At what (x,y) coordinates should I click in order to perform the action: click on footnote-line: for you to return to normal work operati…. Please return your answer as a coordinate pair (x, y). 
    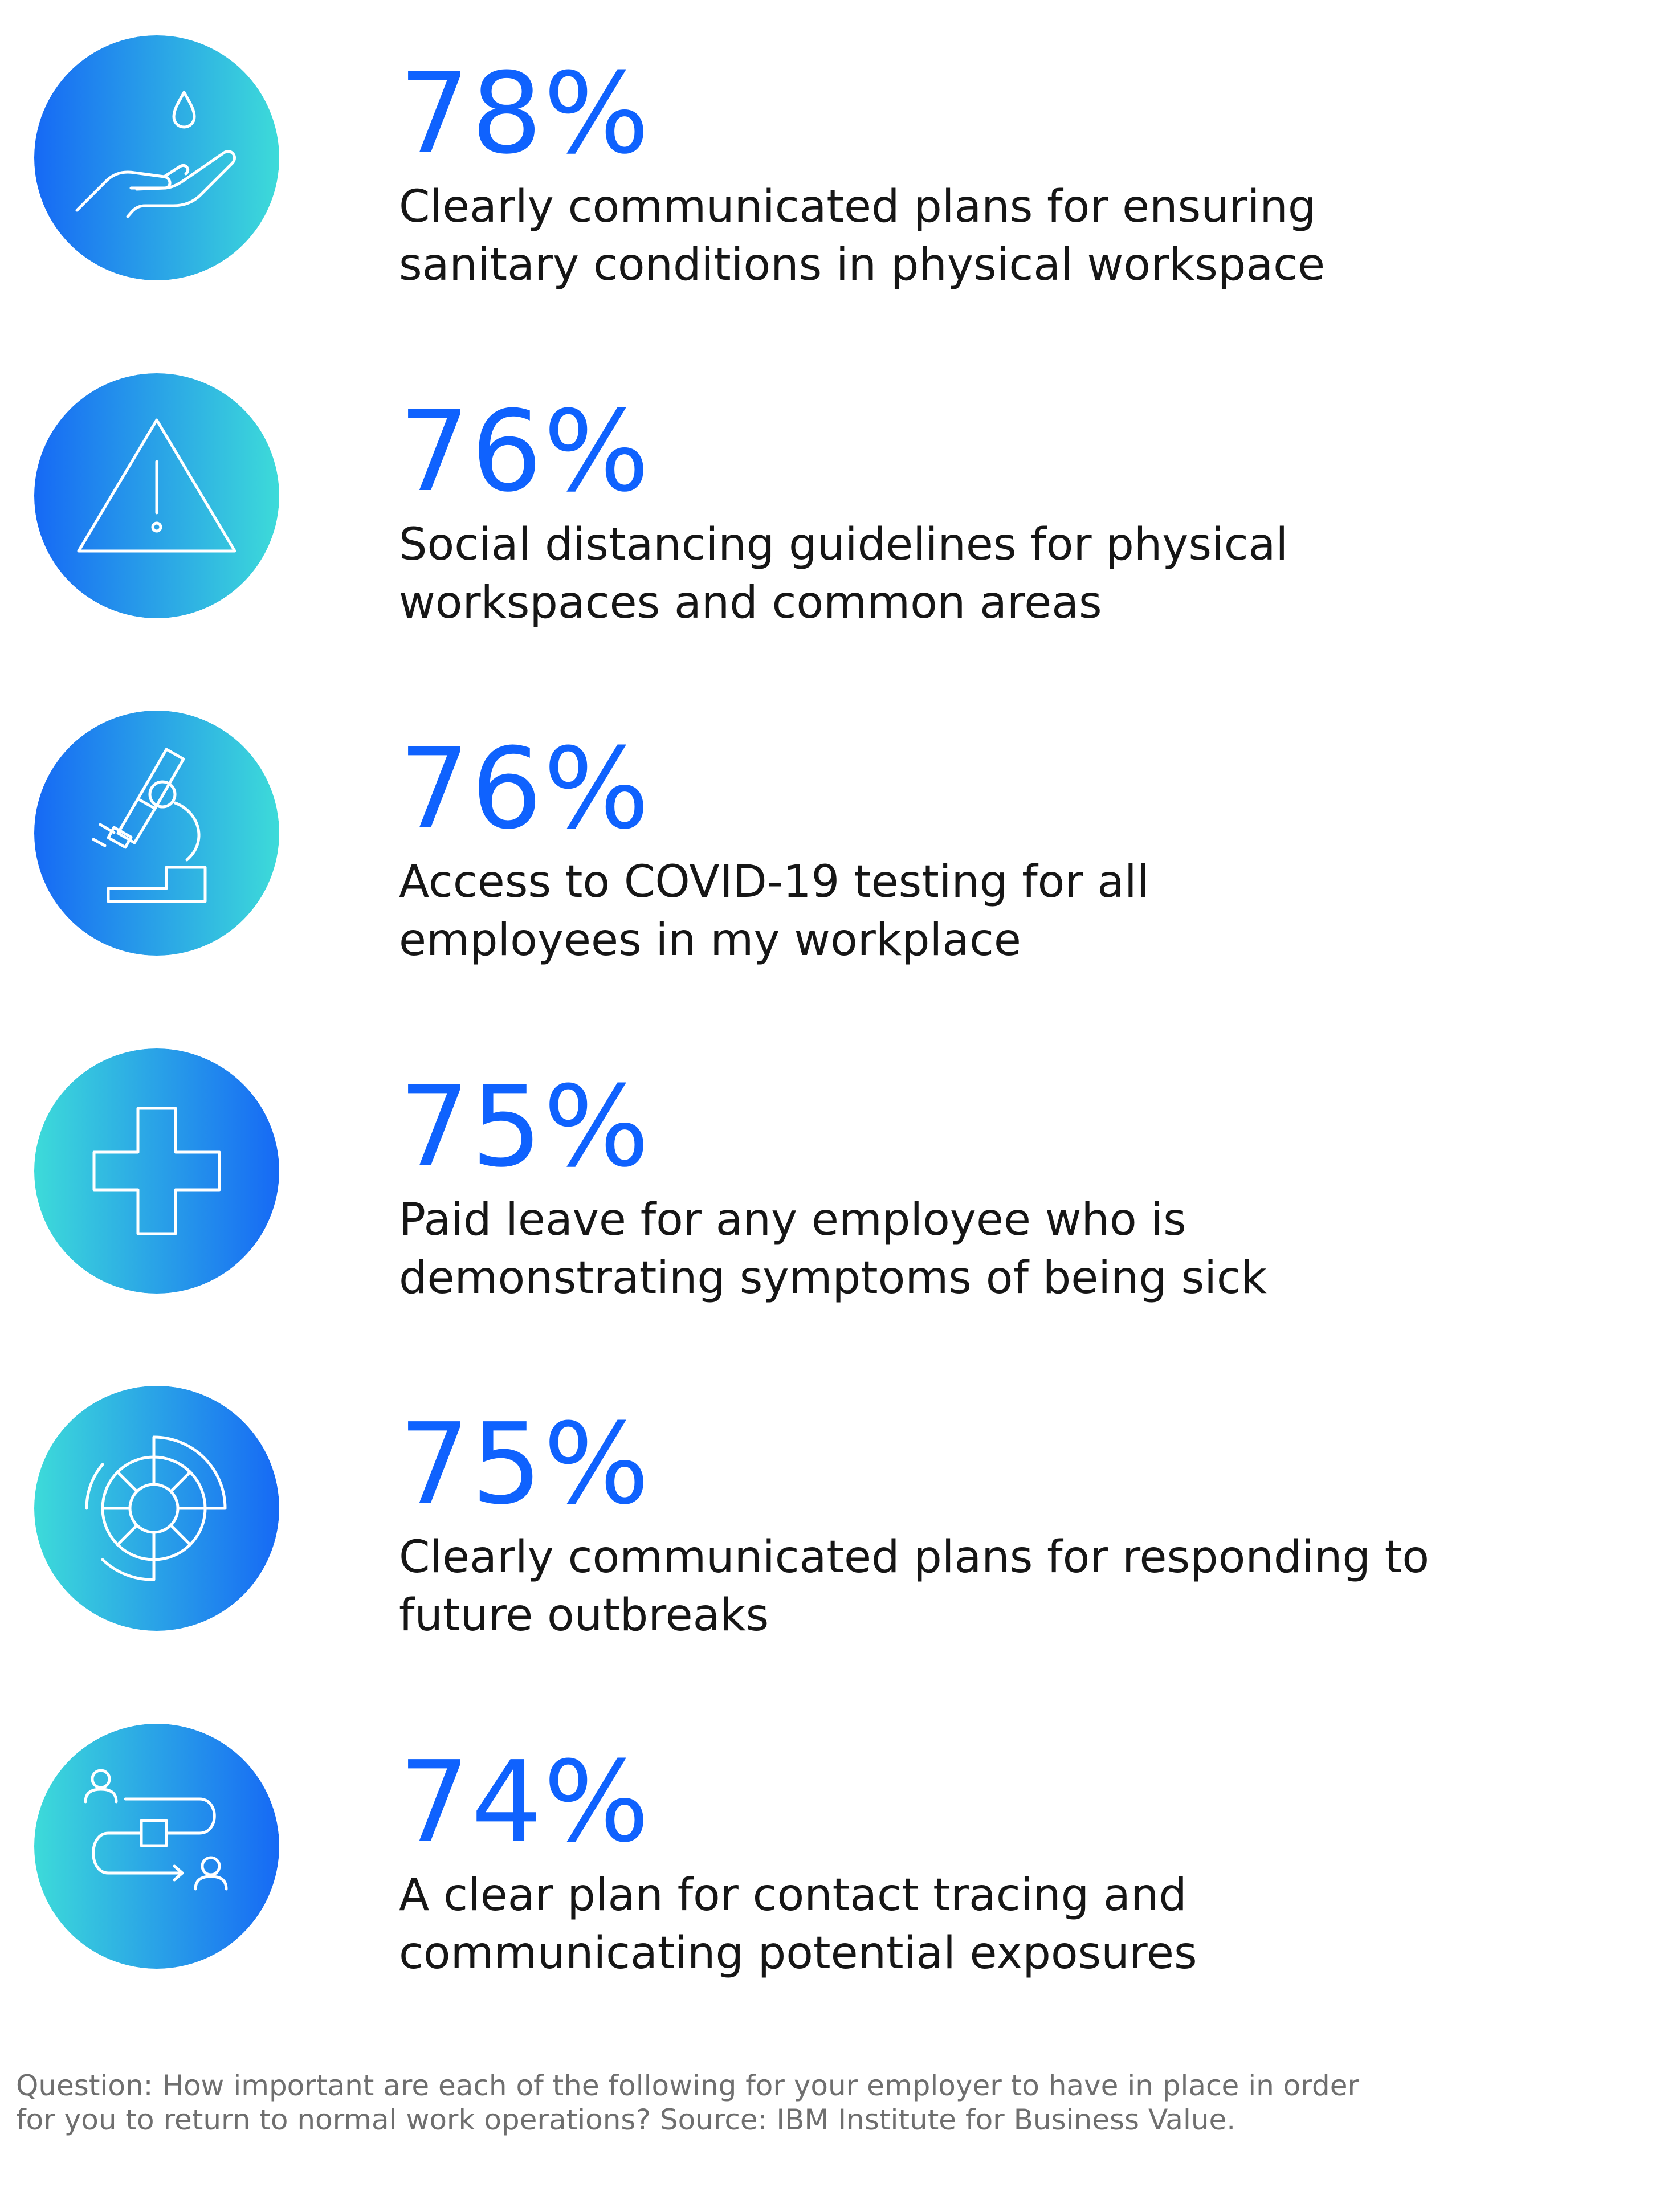
    Looking at the image, I should click on (626, 2119).